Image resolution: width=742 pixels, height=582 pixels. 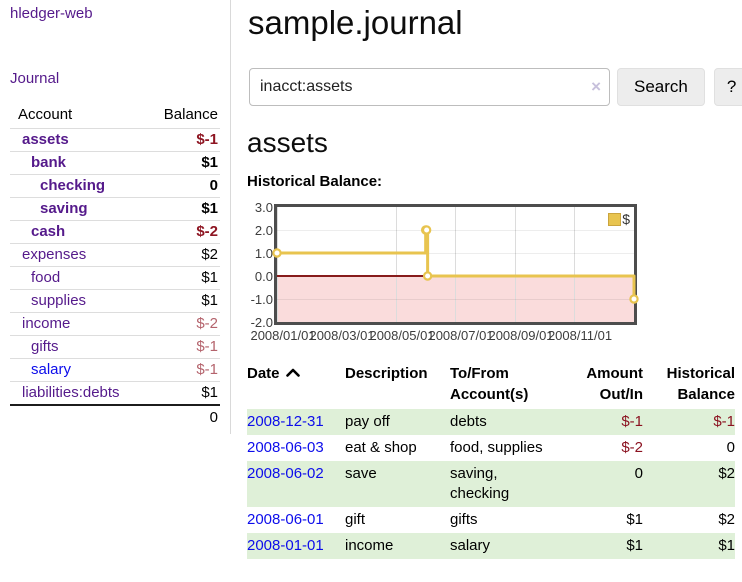 What do you see at coordinates (115, 208) in the screenshot?
I see `account-row: saving $1` at bounding box center [115, 208].